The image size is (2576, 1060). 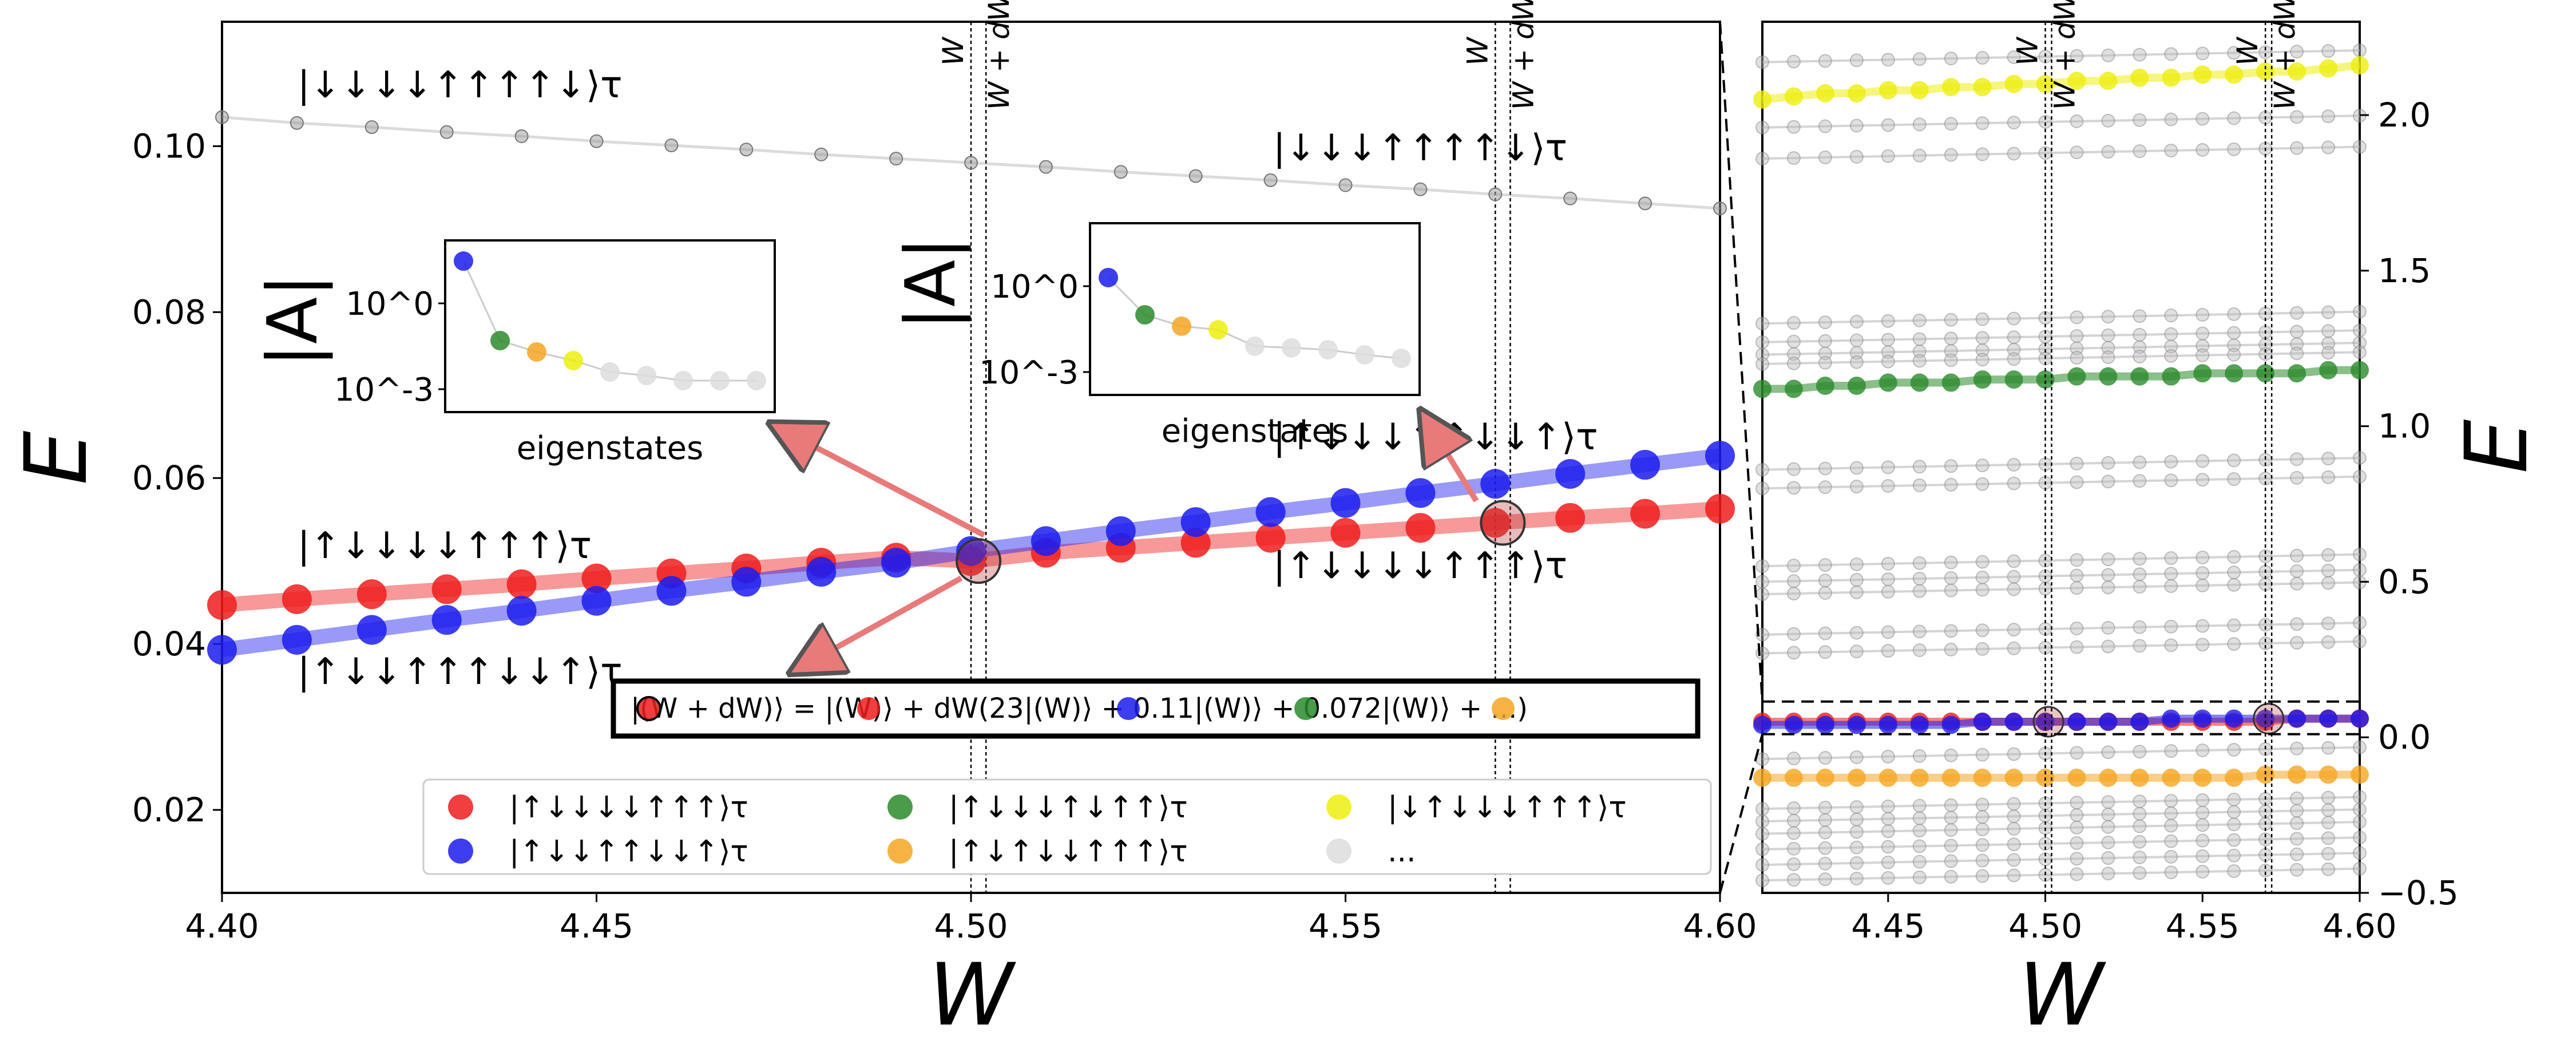 I want to click on equation-box, so click(x=1156, y=708).